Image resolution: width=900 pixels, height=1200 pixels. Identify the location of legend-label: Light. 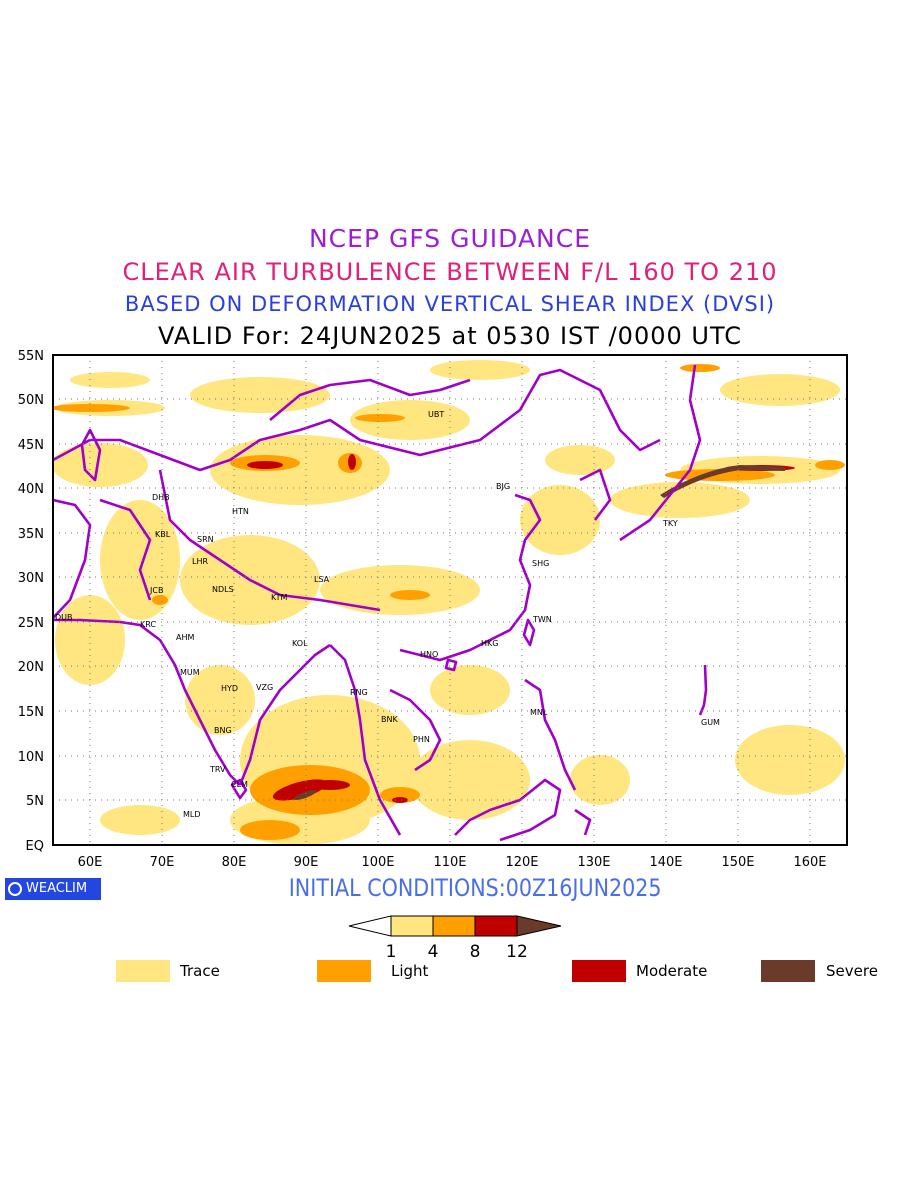
(410, 971).